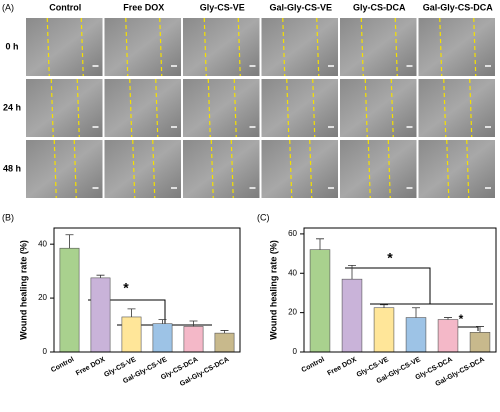 The width and height of the screenshot is (500, 412). What do you see at coordinates (292, 233) in the screenshot?
I see `y-tick-label: 60` at bounding box center [292, 233].